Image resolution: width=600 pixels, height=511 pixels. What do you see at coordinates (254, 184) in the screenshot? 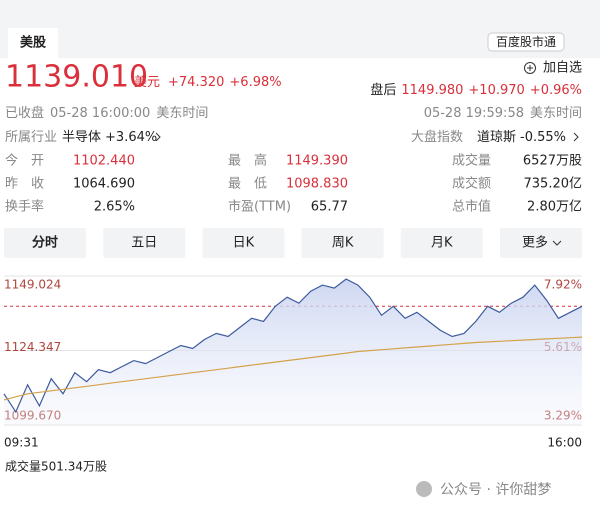
I see `stat-label: 最低` at bounding box center [254, 184].